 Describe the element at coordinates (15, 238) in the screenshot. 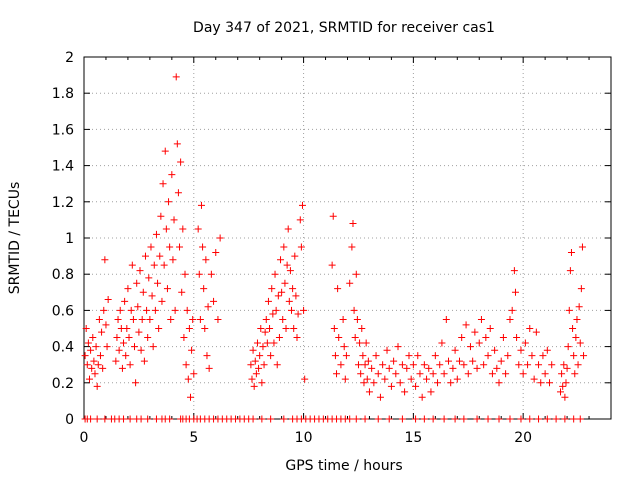

I see `y-axis-label: SRMTID / TECUs` at that location.